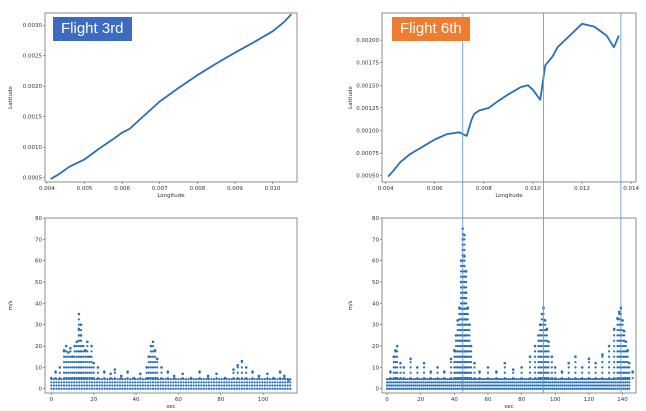  I want to click on x-tick-label: 0.012, so click(582, 189).